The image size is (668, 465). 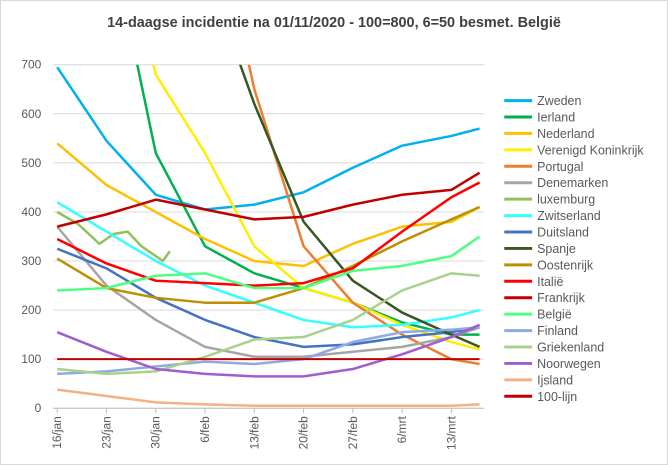 I want to click on series-line-griekenland, so click(x=268, y=324).